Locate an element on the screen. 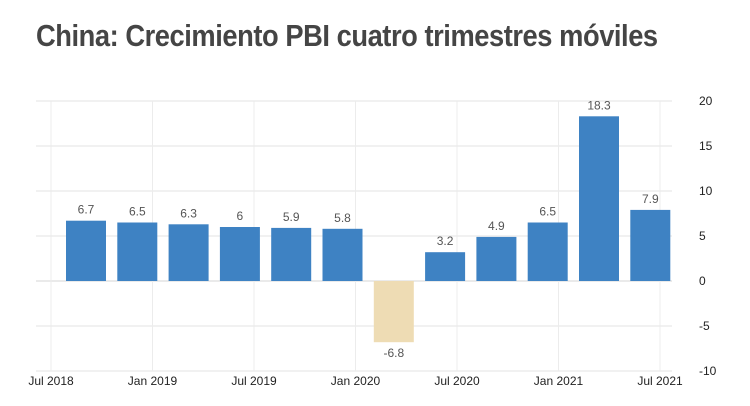  bar-value-label: 7.9 is located at coordinates (650, 199).